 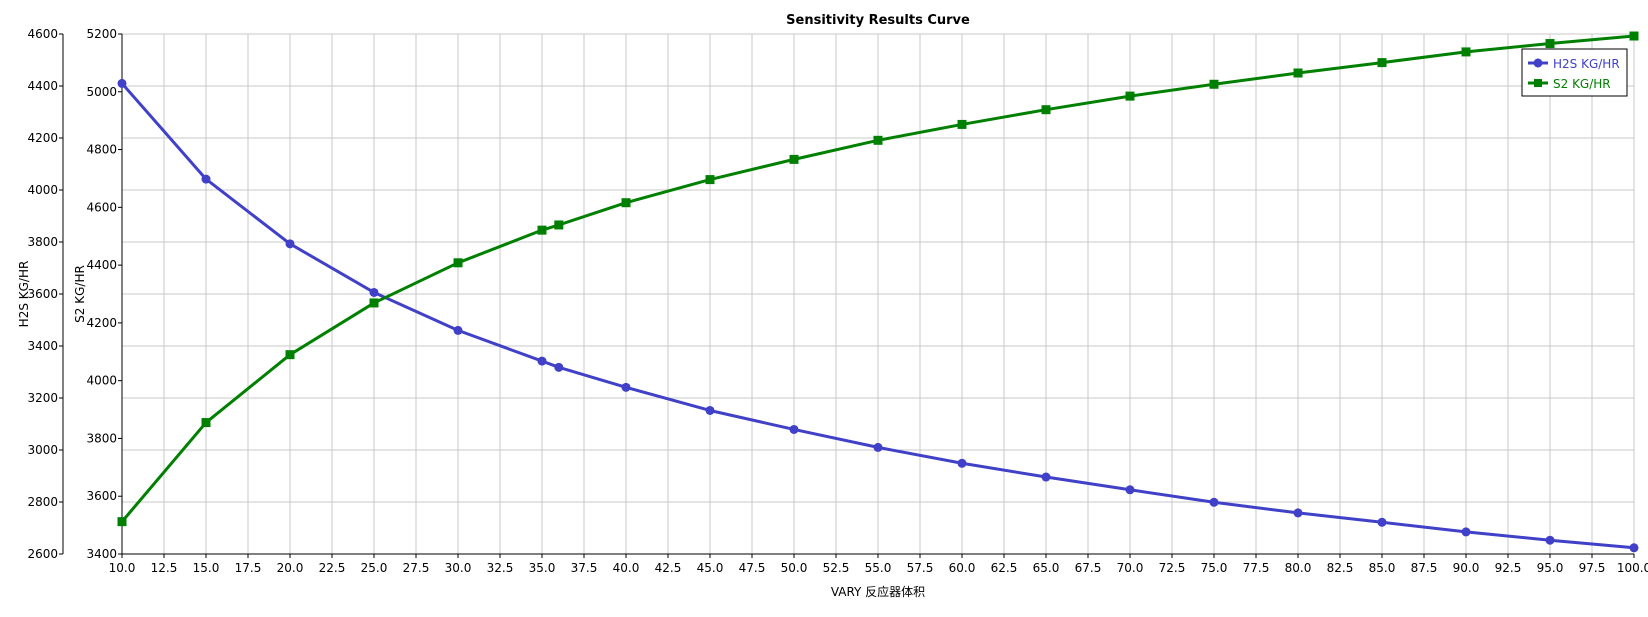 What do you see at coordinates (42, 450) in the screenshot?
I see `y-tick-label-h2s: 3000` at bounding box center [42, 450].